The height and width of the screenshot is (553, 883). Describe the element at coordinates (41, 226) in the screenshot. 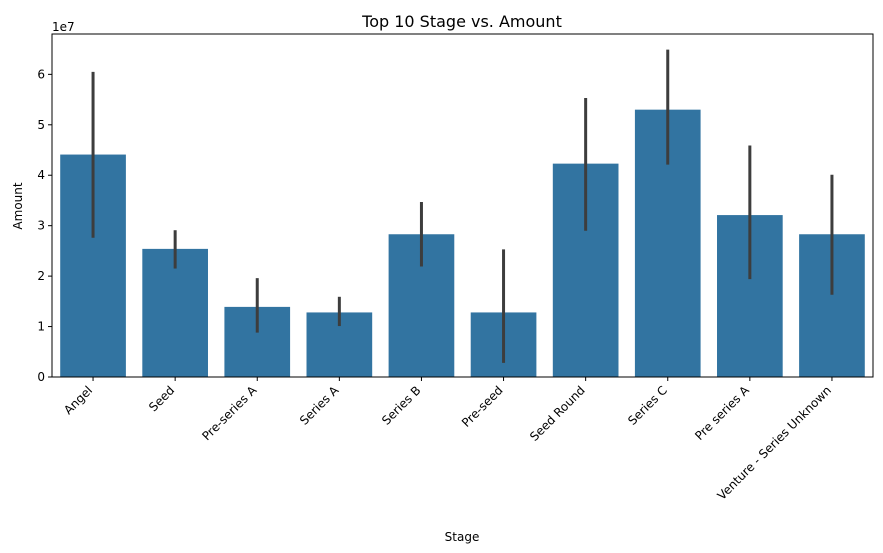

I see `y-tick-label: 3` at that location.